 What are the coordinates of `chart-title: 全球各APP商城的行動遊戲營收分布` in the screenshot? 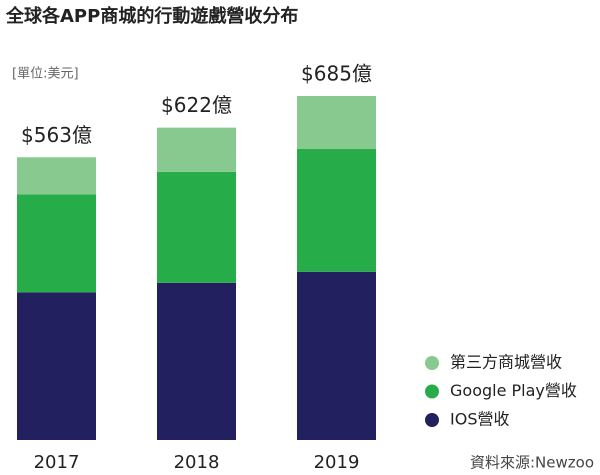 It's located at (151, 16).